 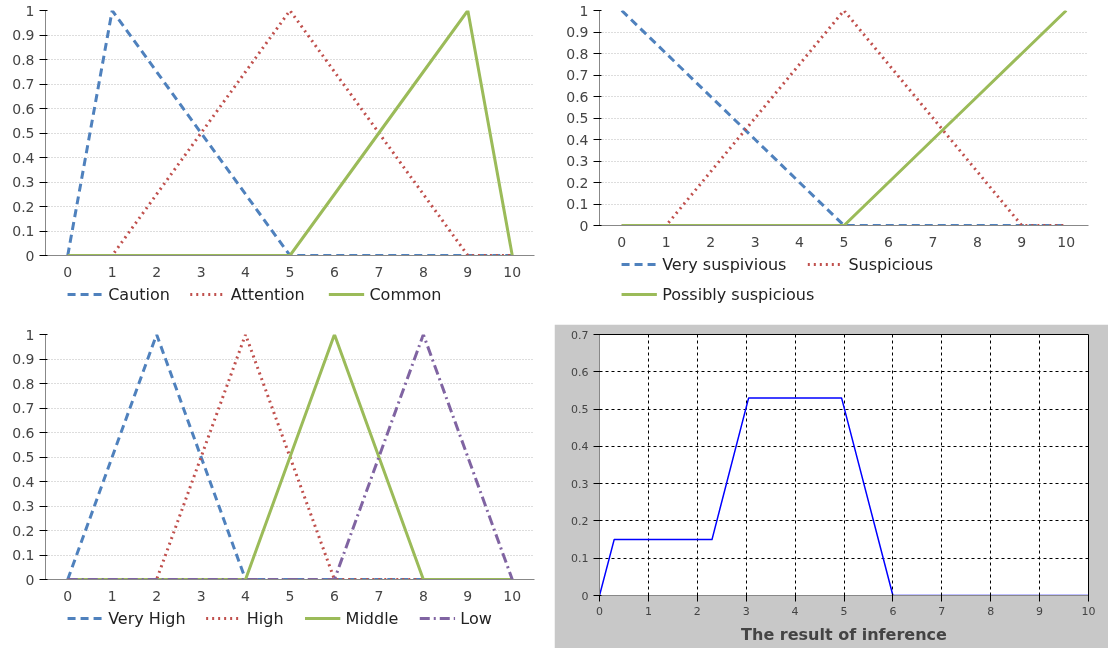 What do you see at coordinates (844, 634) in the screenshot?
I see `text: The result of inference` at bounding box center [844, 634].